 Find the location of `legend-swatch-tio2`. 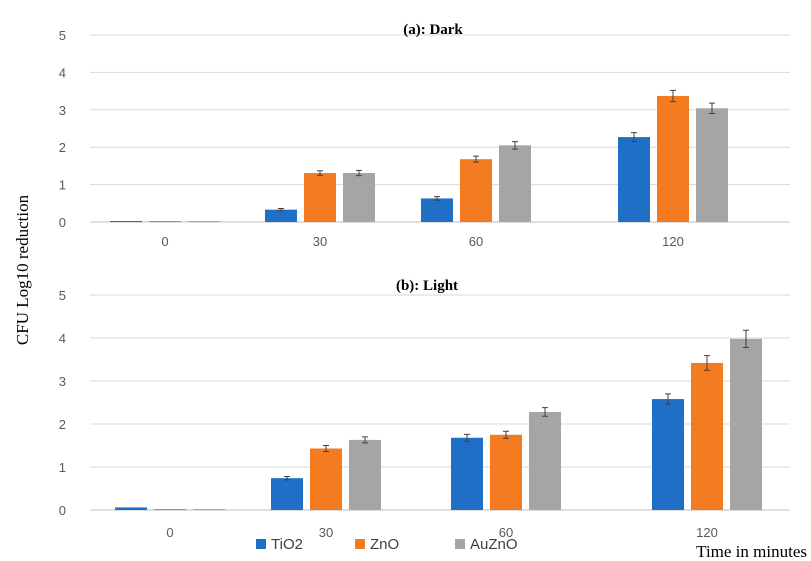

legend-swatch-tio2 is located at coordinates (261, 544).